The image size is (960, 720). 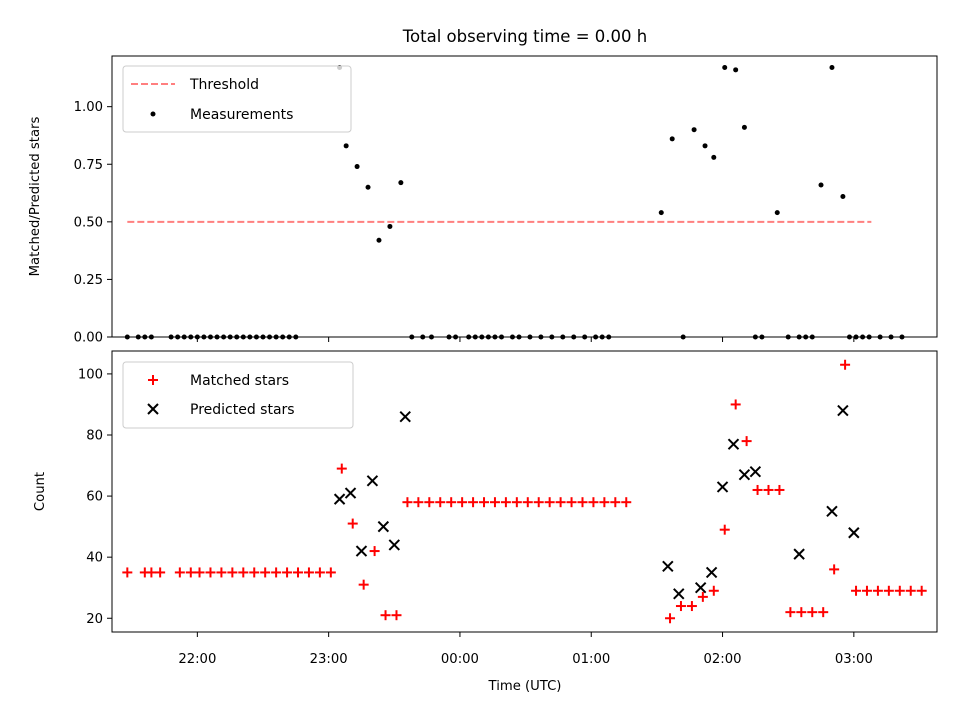 What do you see at coordinates (88, 338) in the screenshot?
I see `top-y-tick-label: 0.00` at bounding box center [88, 338].